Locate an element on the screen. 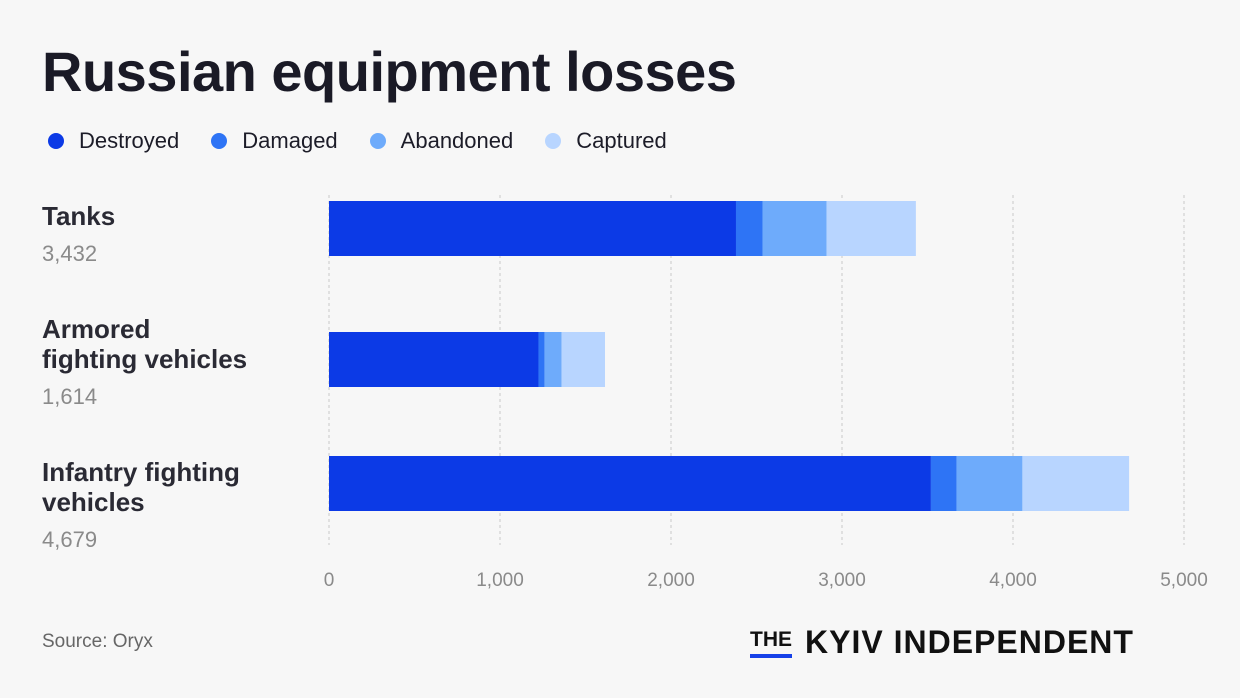 The image size is (1240, 698). legend-label-abandoned: Abandoned is located at coordinates (457, 140).